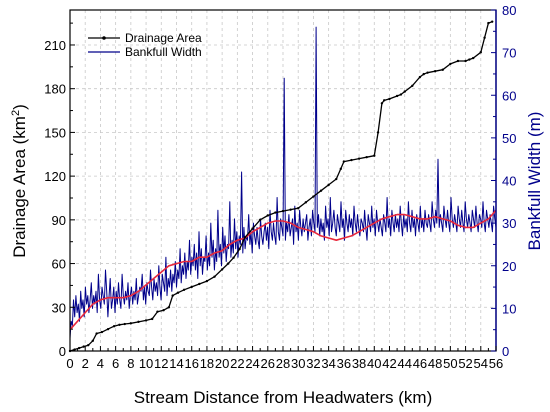 This screenshot has height=412, width=550. I want to click on x-tick-label: 28, so click(283, 363).